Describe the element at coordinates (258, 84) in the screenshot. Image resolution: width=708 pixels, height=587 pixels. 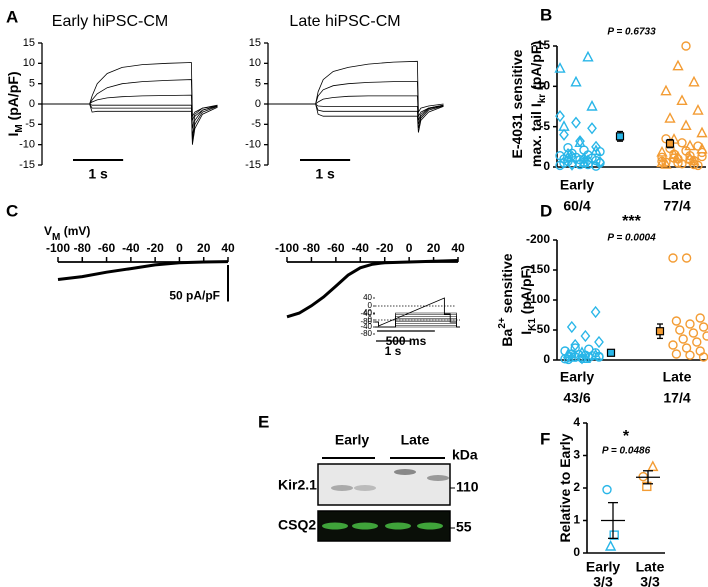
I see `y-tick-label: 5` at that location.